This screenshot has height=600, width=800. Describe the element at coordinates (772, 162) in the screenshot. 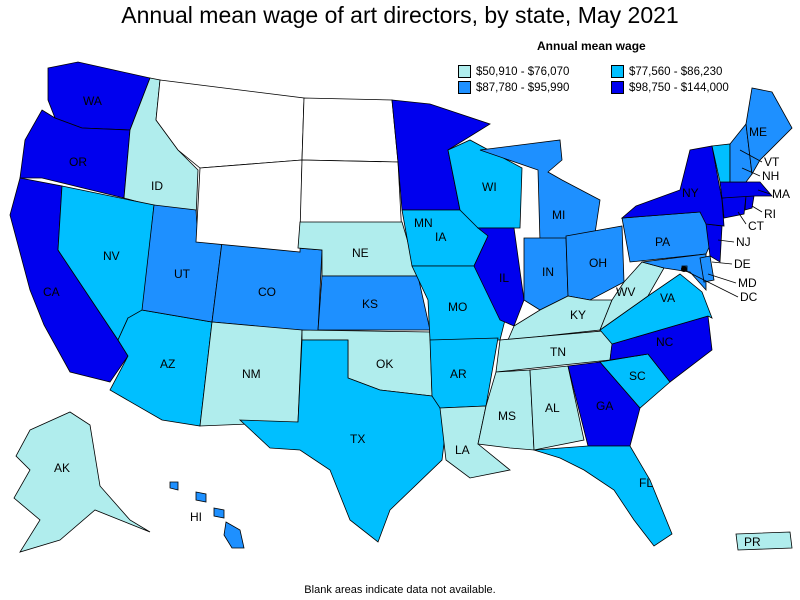

I see `label-vt: VT` at that location.